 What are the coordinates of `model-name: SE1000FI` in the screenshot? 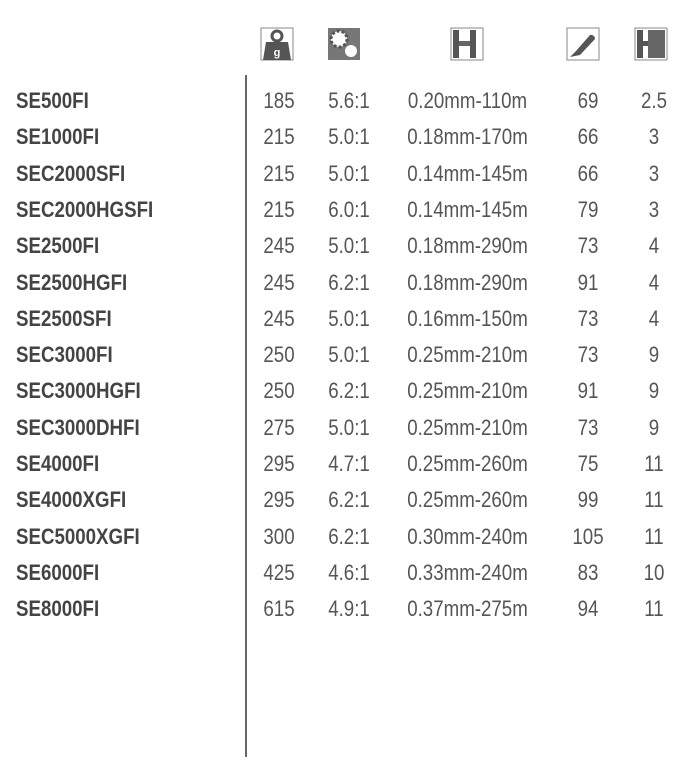 It's located at (58, 137).